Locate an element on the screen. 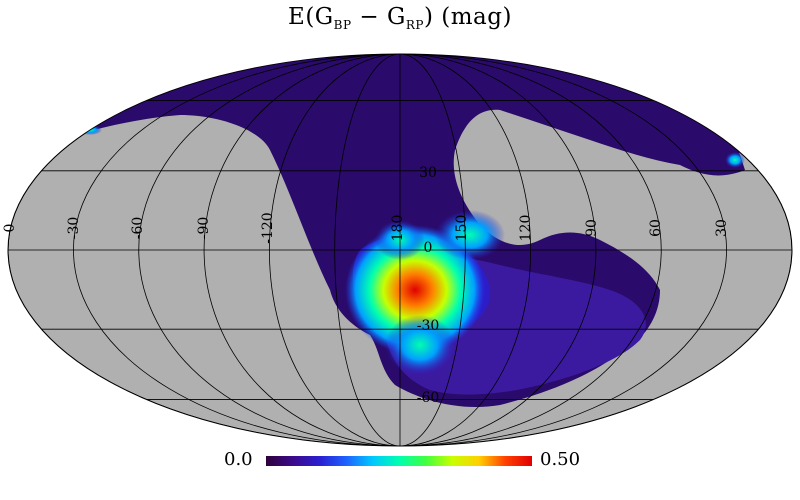 This screenshot has height=500, width=800. longitude-label: -120 is located at coordinates (268, 227).